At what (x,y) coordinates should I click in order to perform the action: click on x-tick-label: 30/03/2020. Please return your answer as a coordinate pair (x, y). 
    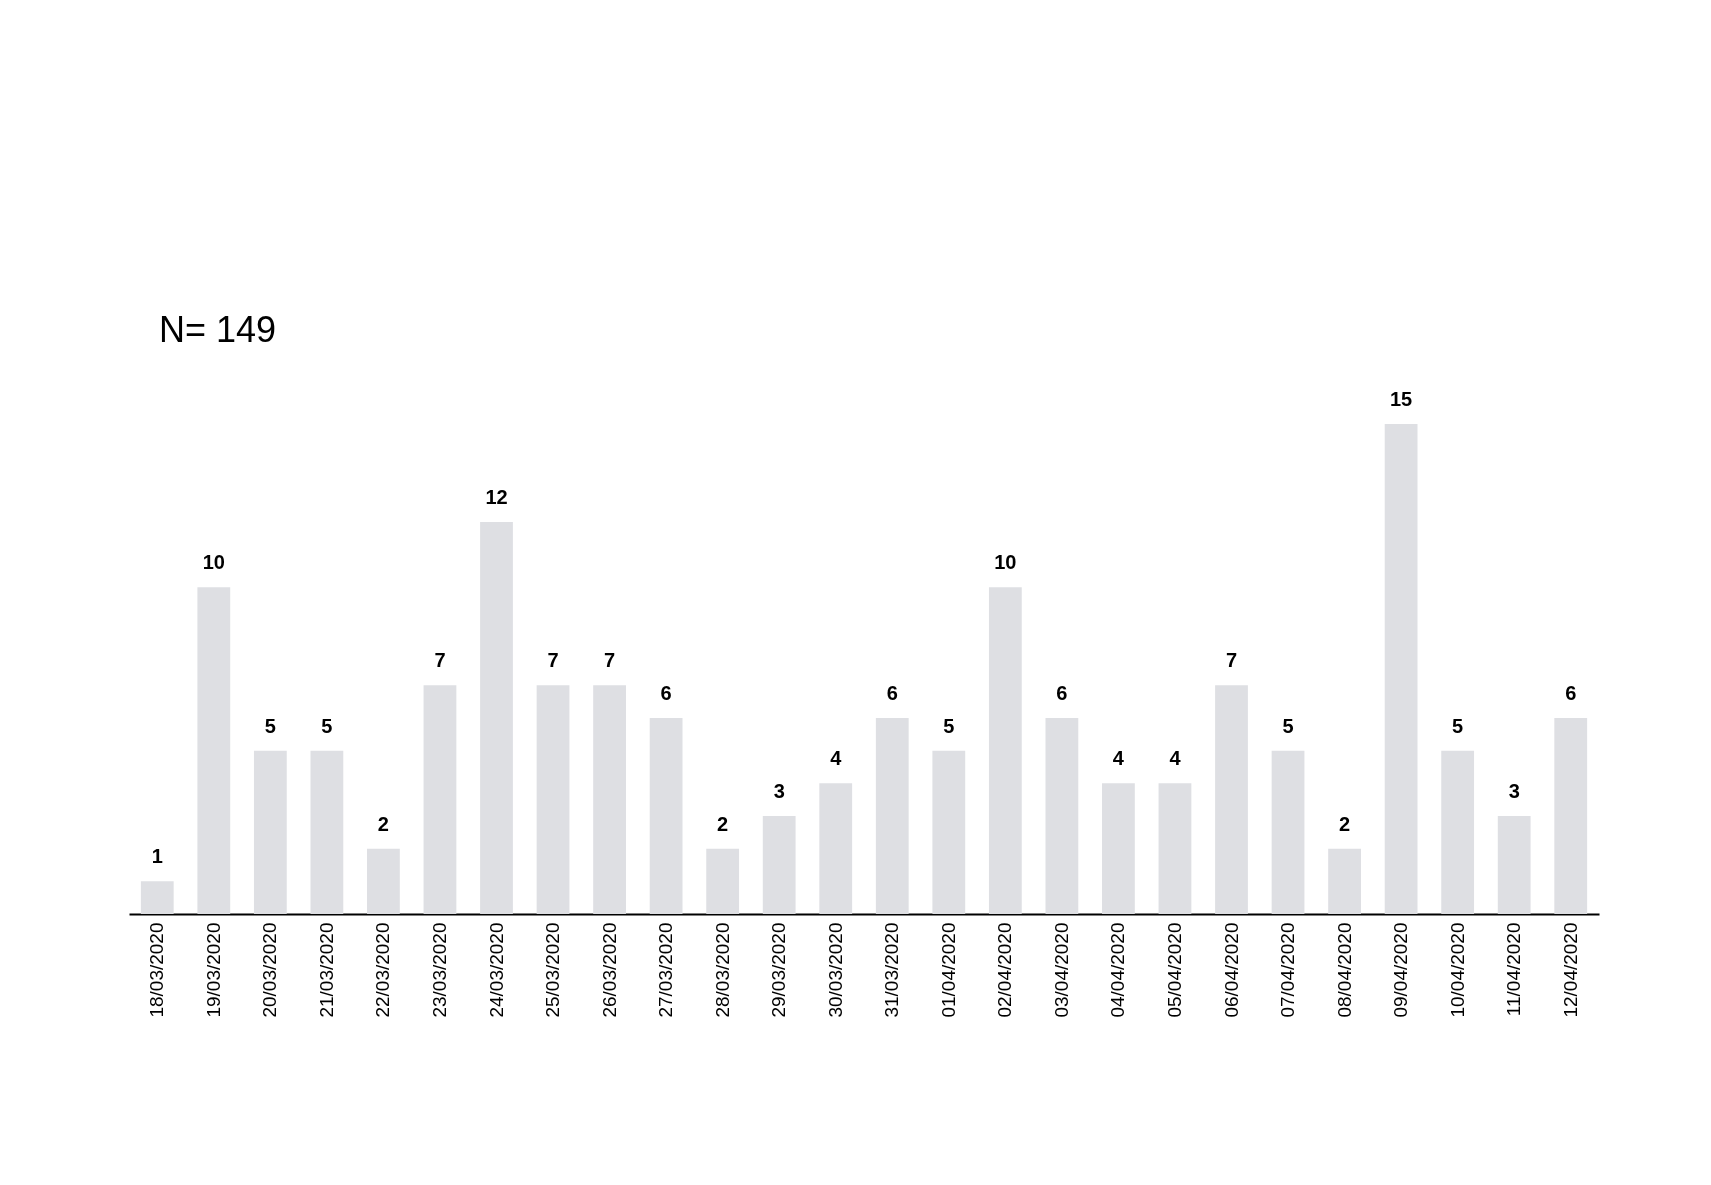
    Looking at the image, I should click on (835, 970).